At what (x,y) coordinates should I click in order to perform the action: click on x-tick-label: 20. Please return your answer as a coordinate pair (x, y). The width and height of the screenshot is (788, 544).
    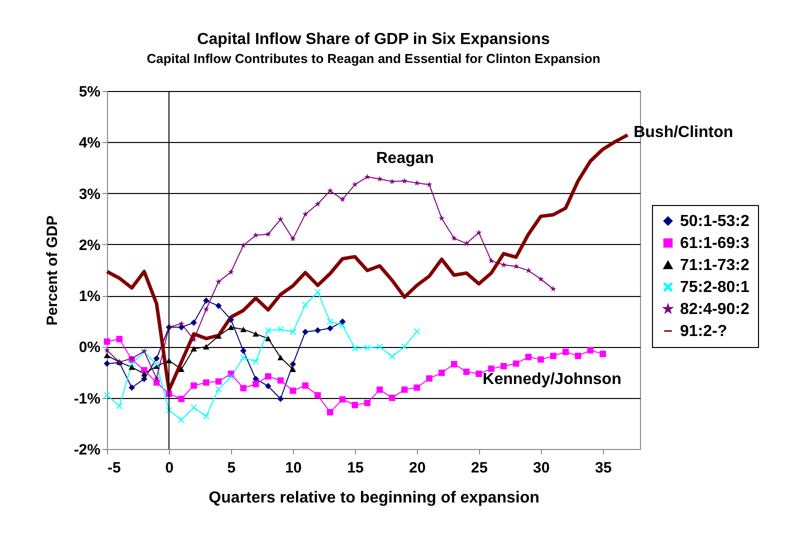
    Looking at the image, I should click on (417, 468).